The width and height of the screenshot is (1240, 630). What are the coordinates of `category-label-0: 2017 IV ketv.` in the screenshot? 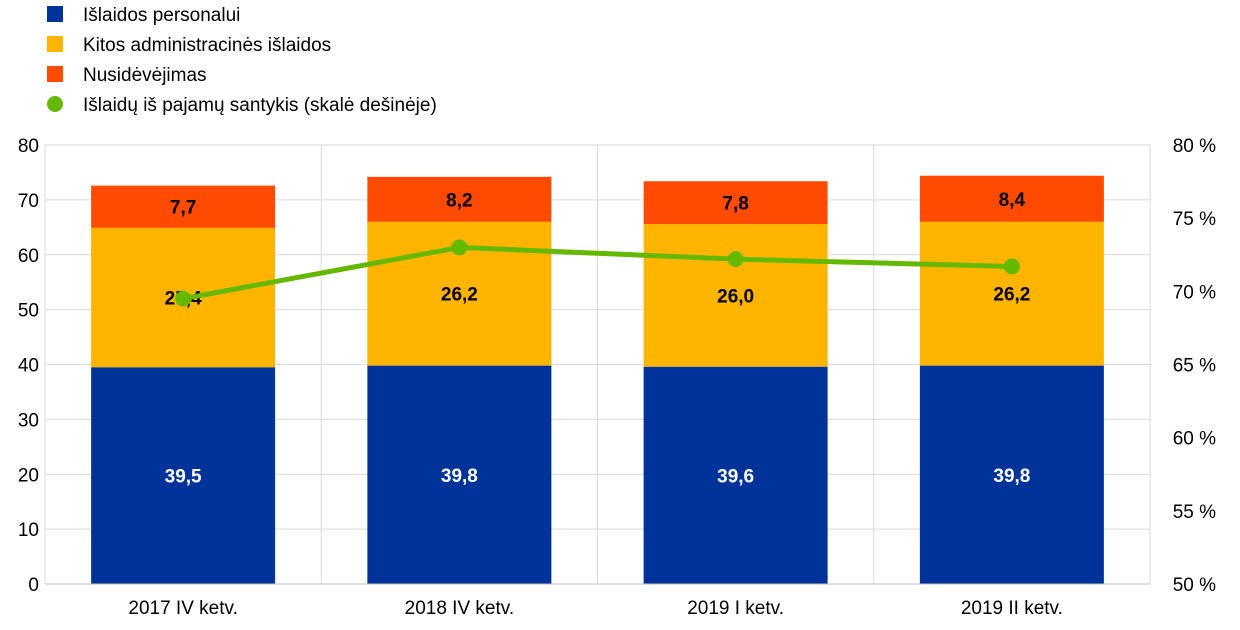 It's located at (183, 608).